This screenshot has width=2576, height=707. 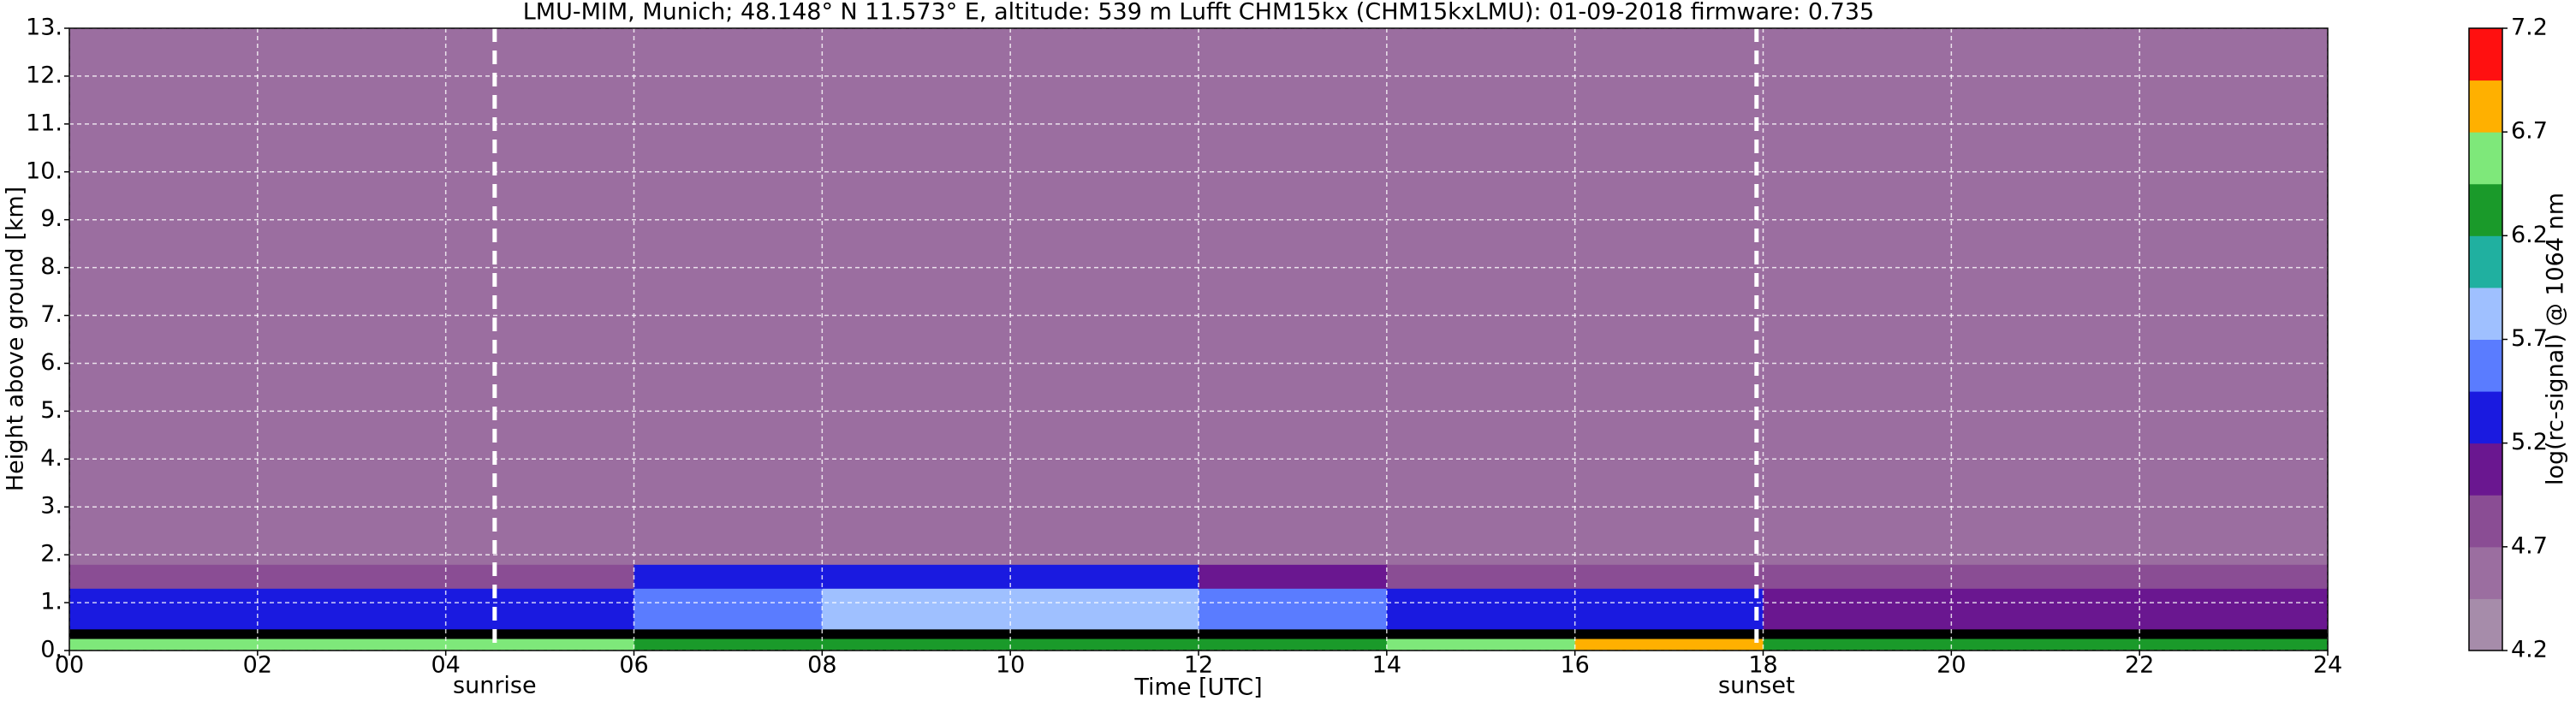 I want to click on colorbar-tick-label: 6.7, so click(x=2530, y=131).